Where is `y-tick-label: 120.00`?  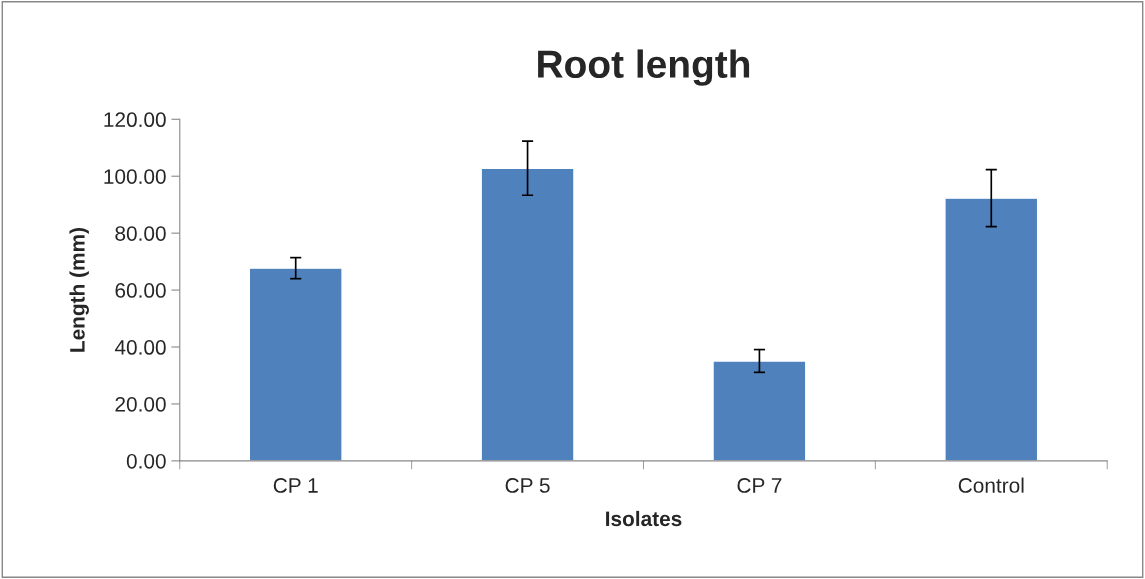 y-tick-label: 120.00 is located at coordinates (135, 120).